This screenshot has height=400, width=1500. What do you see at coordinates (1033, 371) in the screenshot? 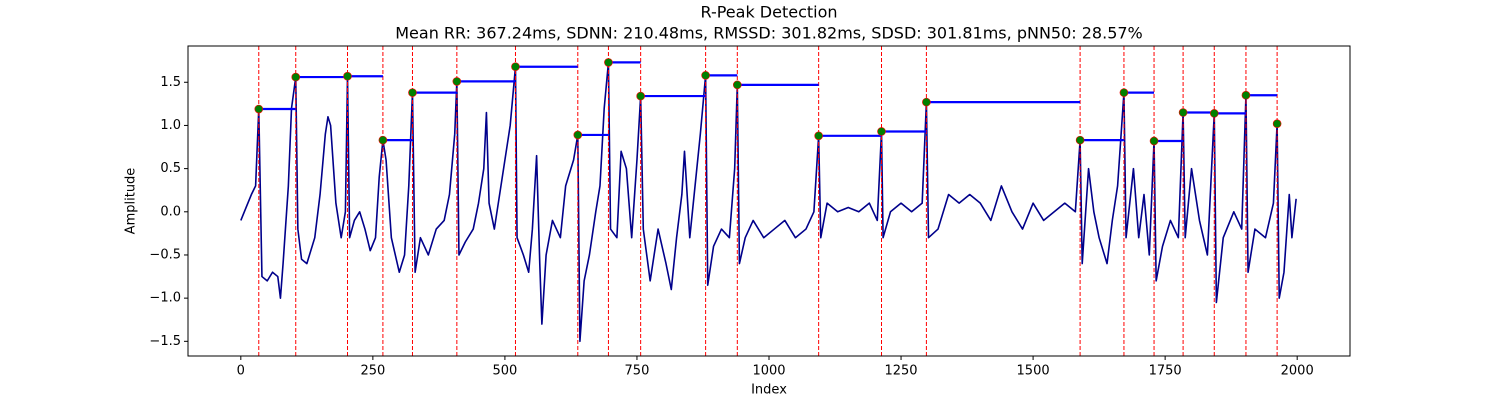
I see `x-tick-label: 1500` at bounding box center [1033, 371].